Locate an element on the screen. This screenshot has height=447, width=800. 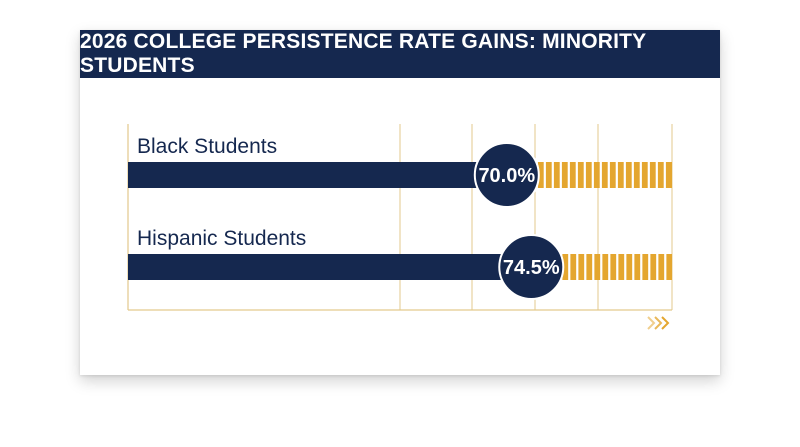
category-label: Hispanic Students is located at coordinates (221, 238).